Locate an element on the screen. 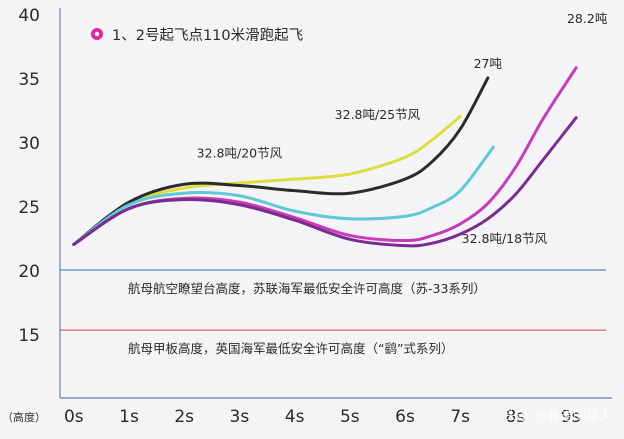 The height and width of the screenshot is (439, 624). x-tick-label: 2s is located at coordinates (184, 417).